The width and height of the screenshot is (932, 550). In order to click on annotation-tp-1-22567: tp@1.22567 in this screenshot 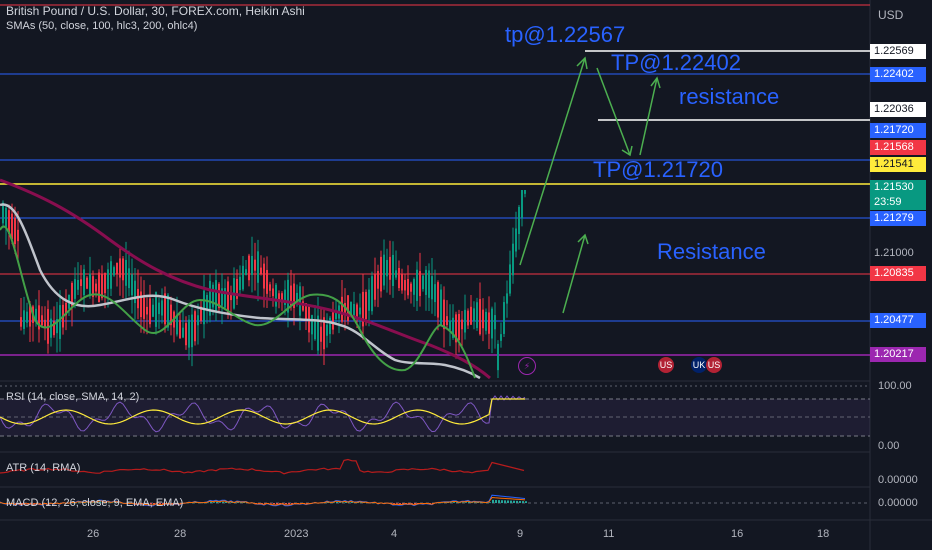, I will do `click(565, 34)`.